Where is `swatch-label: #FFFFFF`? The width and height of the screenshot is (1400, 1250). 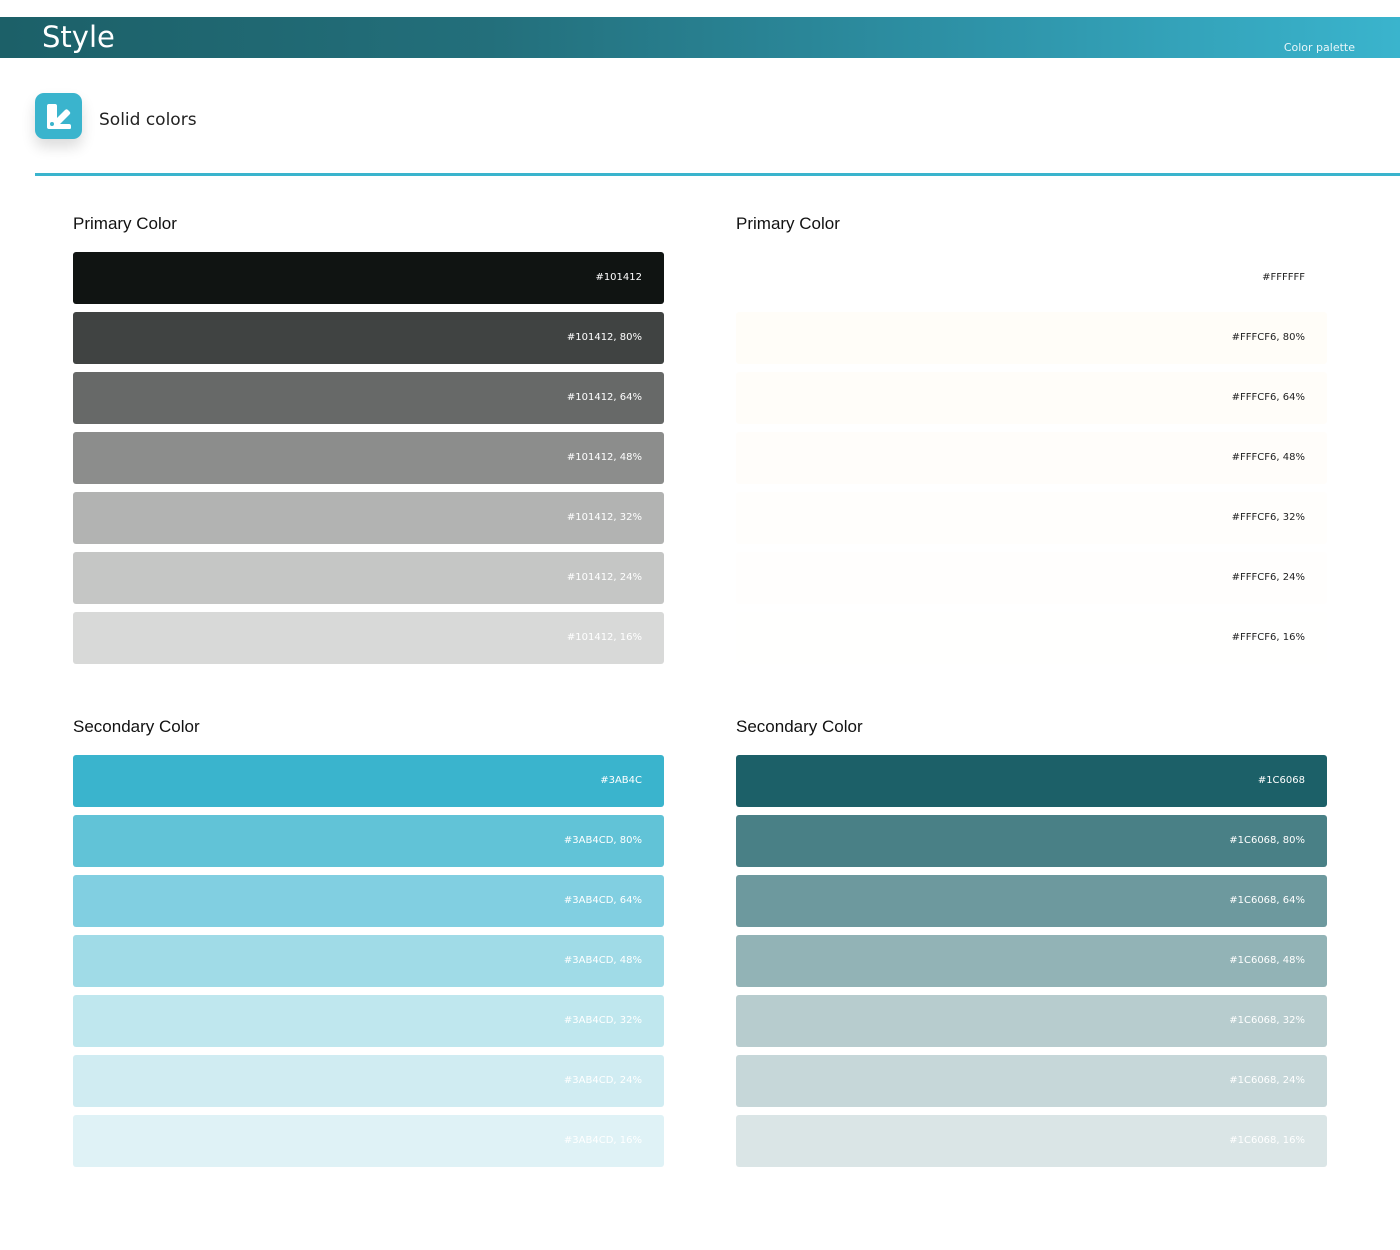 swatch-label: #FFFFFF is located at coordinates (1283, 277).